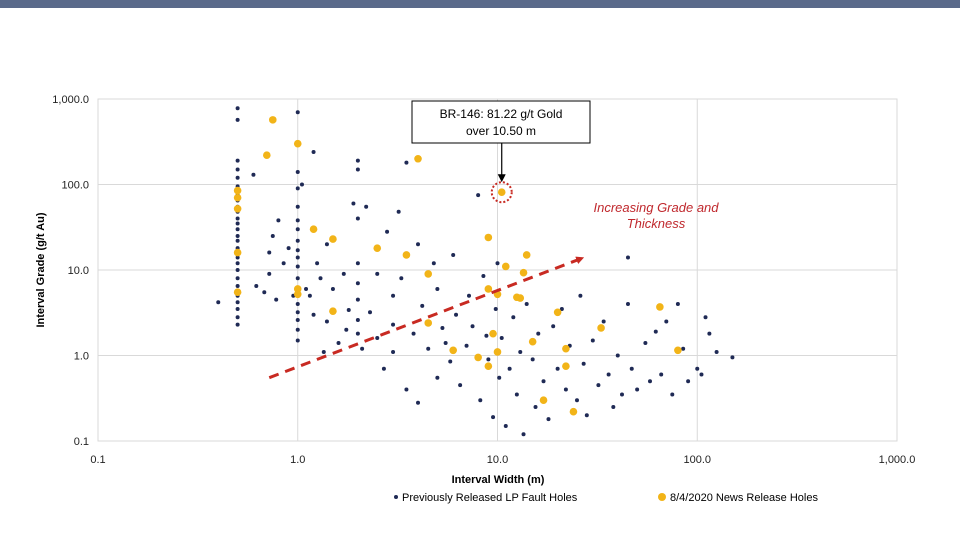 The image size is (960, 540). Describe the element at coordinates (656, 223) in the screenshot. I see `trend-label-line2: Thickness` at that location.